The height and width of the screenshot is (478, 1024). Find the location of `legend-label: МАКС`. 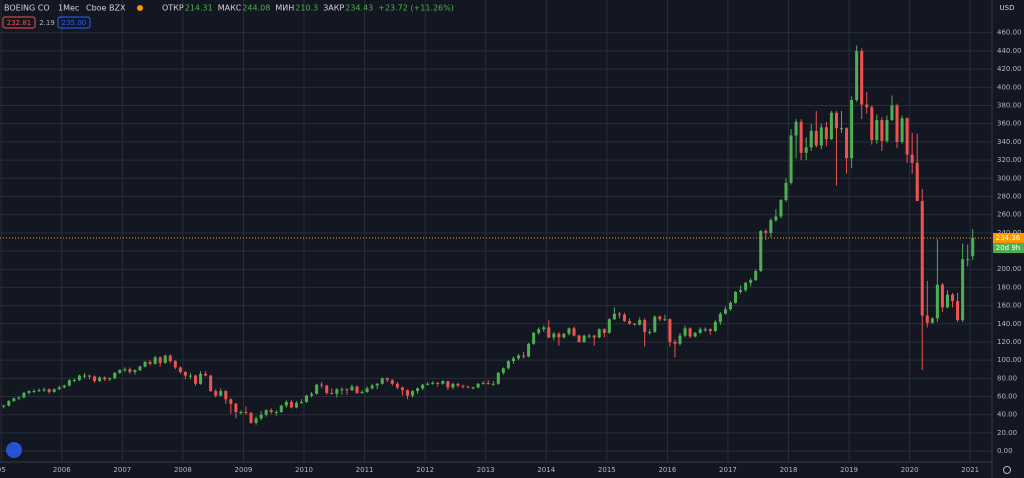

legend-label: МАКС is located at coordinates (230, 8).